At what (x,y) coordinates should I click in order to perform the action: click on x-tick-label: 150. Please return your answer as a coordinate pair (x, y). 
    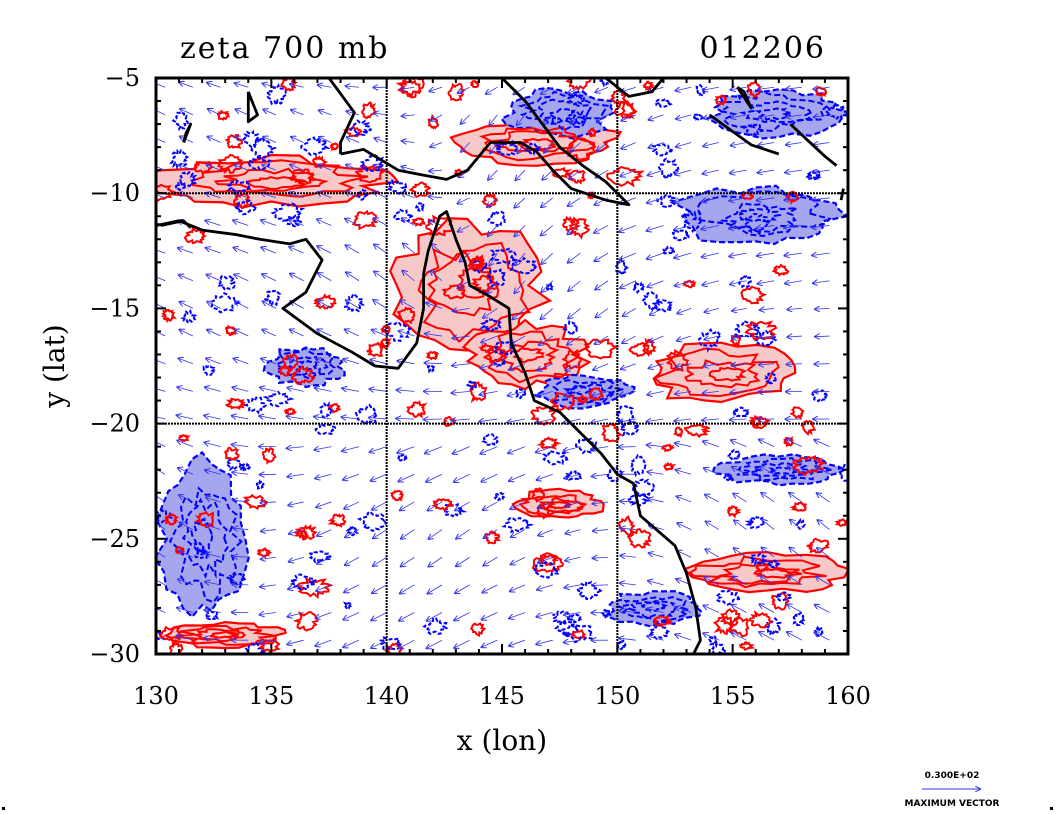
    Looking at the image, I should click on (617, 696).